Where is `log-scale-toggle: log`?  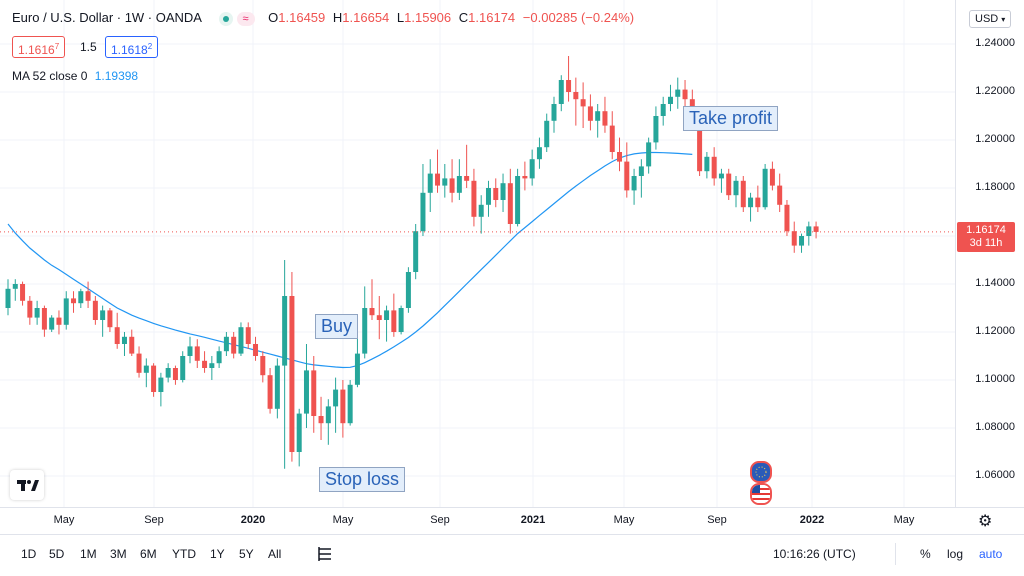
log-scale-toggle: log is located at coordinates (955, 554).